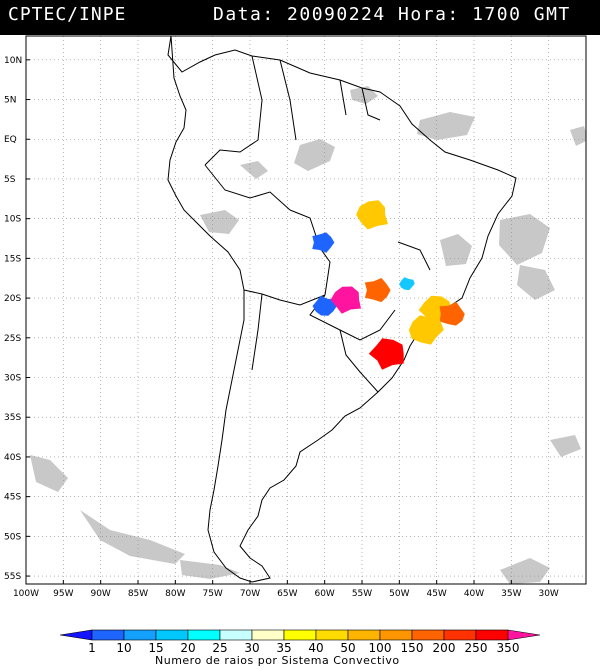  Describe the element at coordinates (92, 648) in the screenshot. I see `colorbar-label: 1` at that location.